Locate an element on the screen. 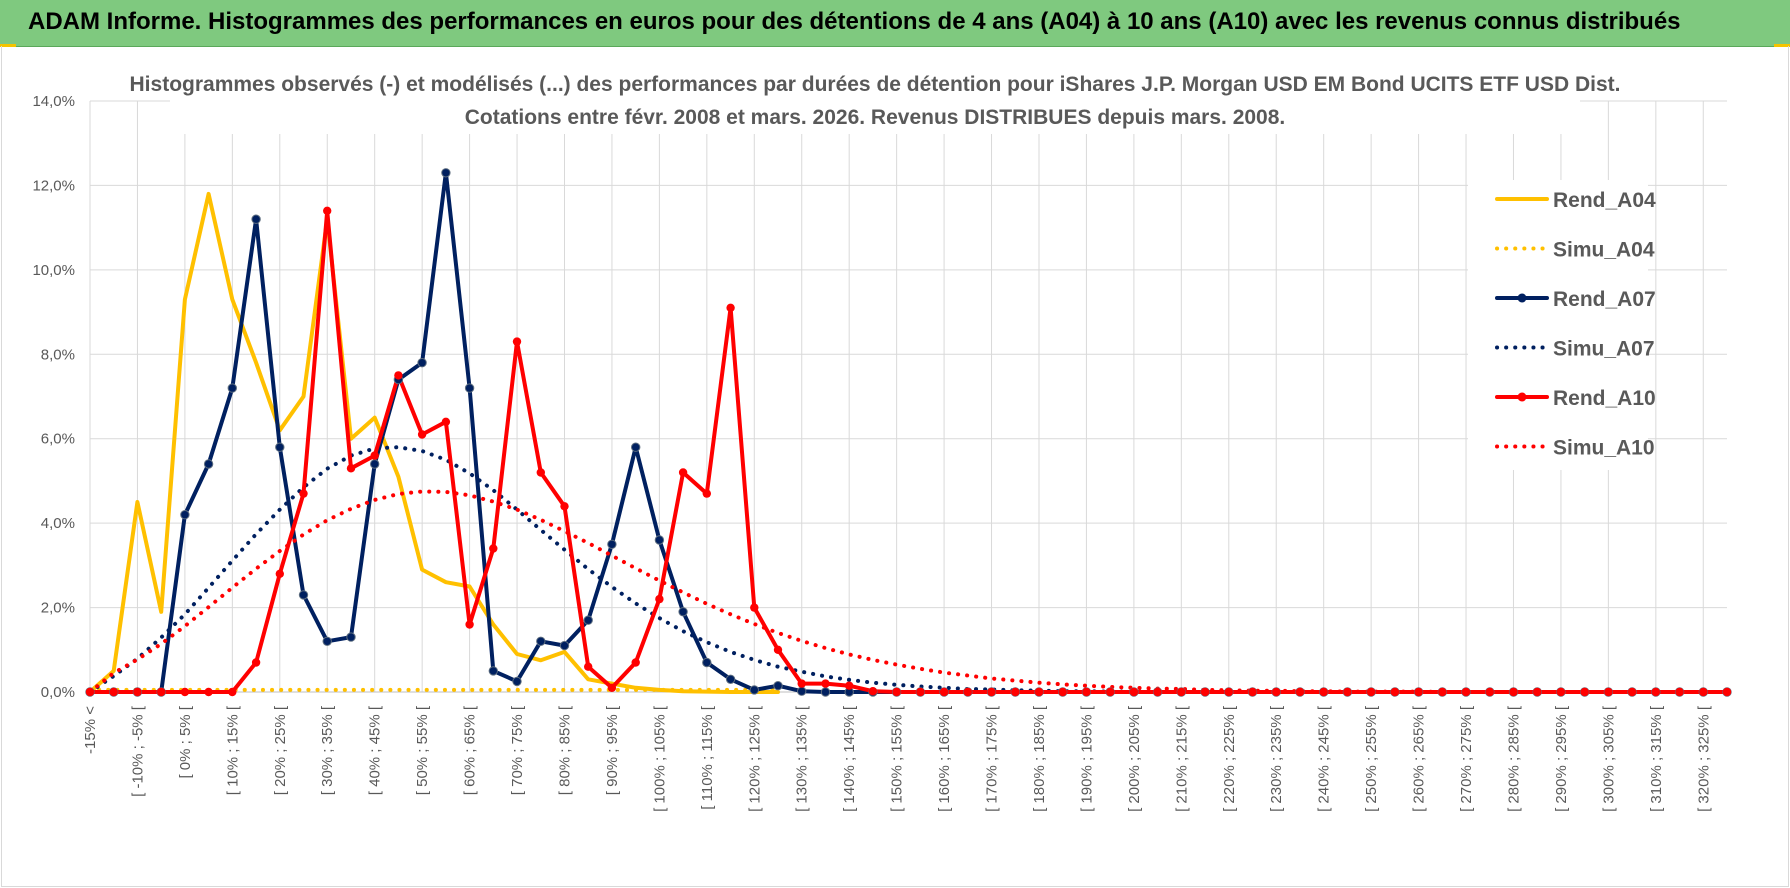  x-tick-label: [ 170% ; 175% [ is located at coordinates (992, 758).